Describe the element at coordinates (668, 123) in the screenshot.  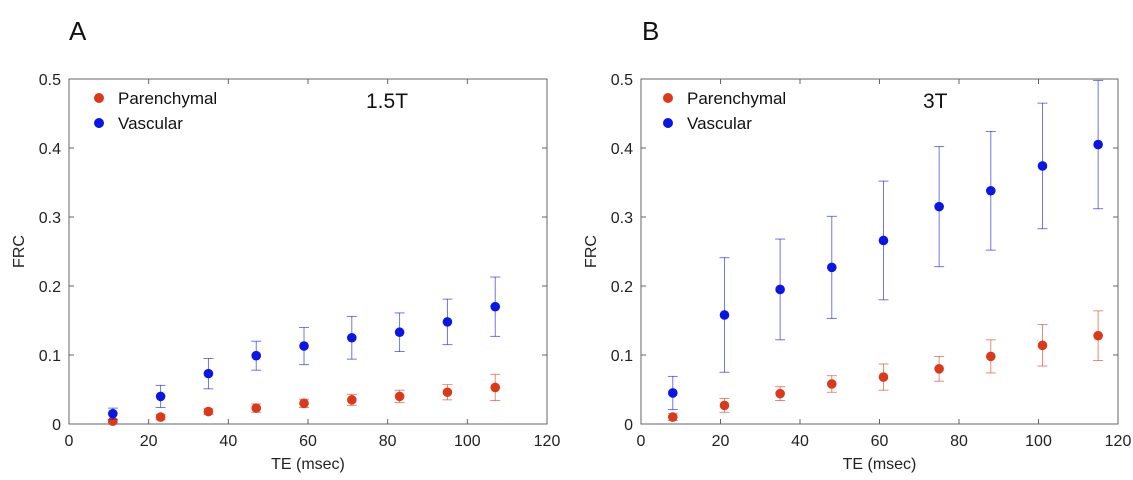
I see `panel-b-legend-marker-vascular` at that location.